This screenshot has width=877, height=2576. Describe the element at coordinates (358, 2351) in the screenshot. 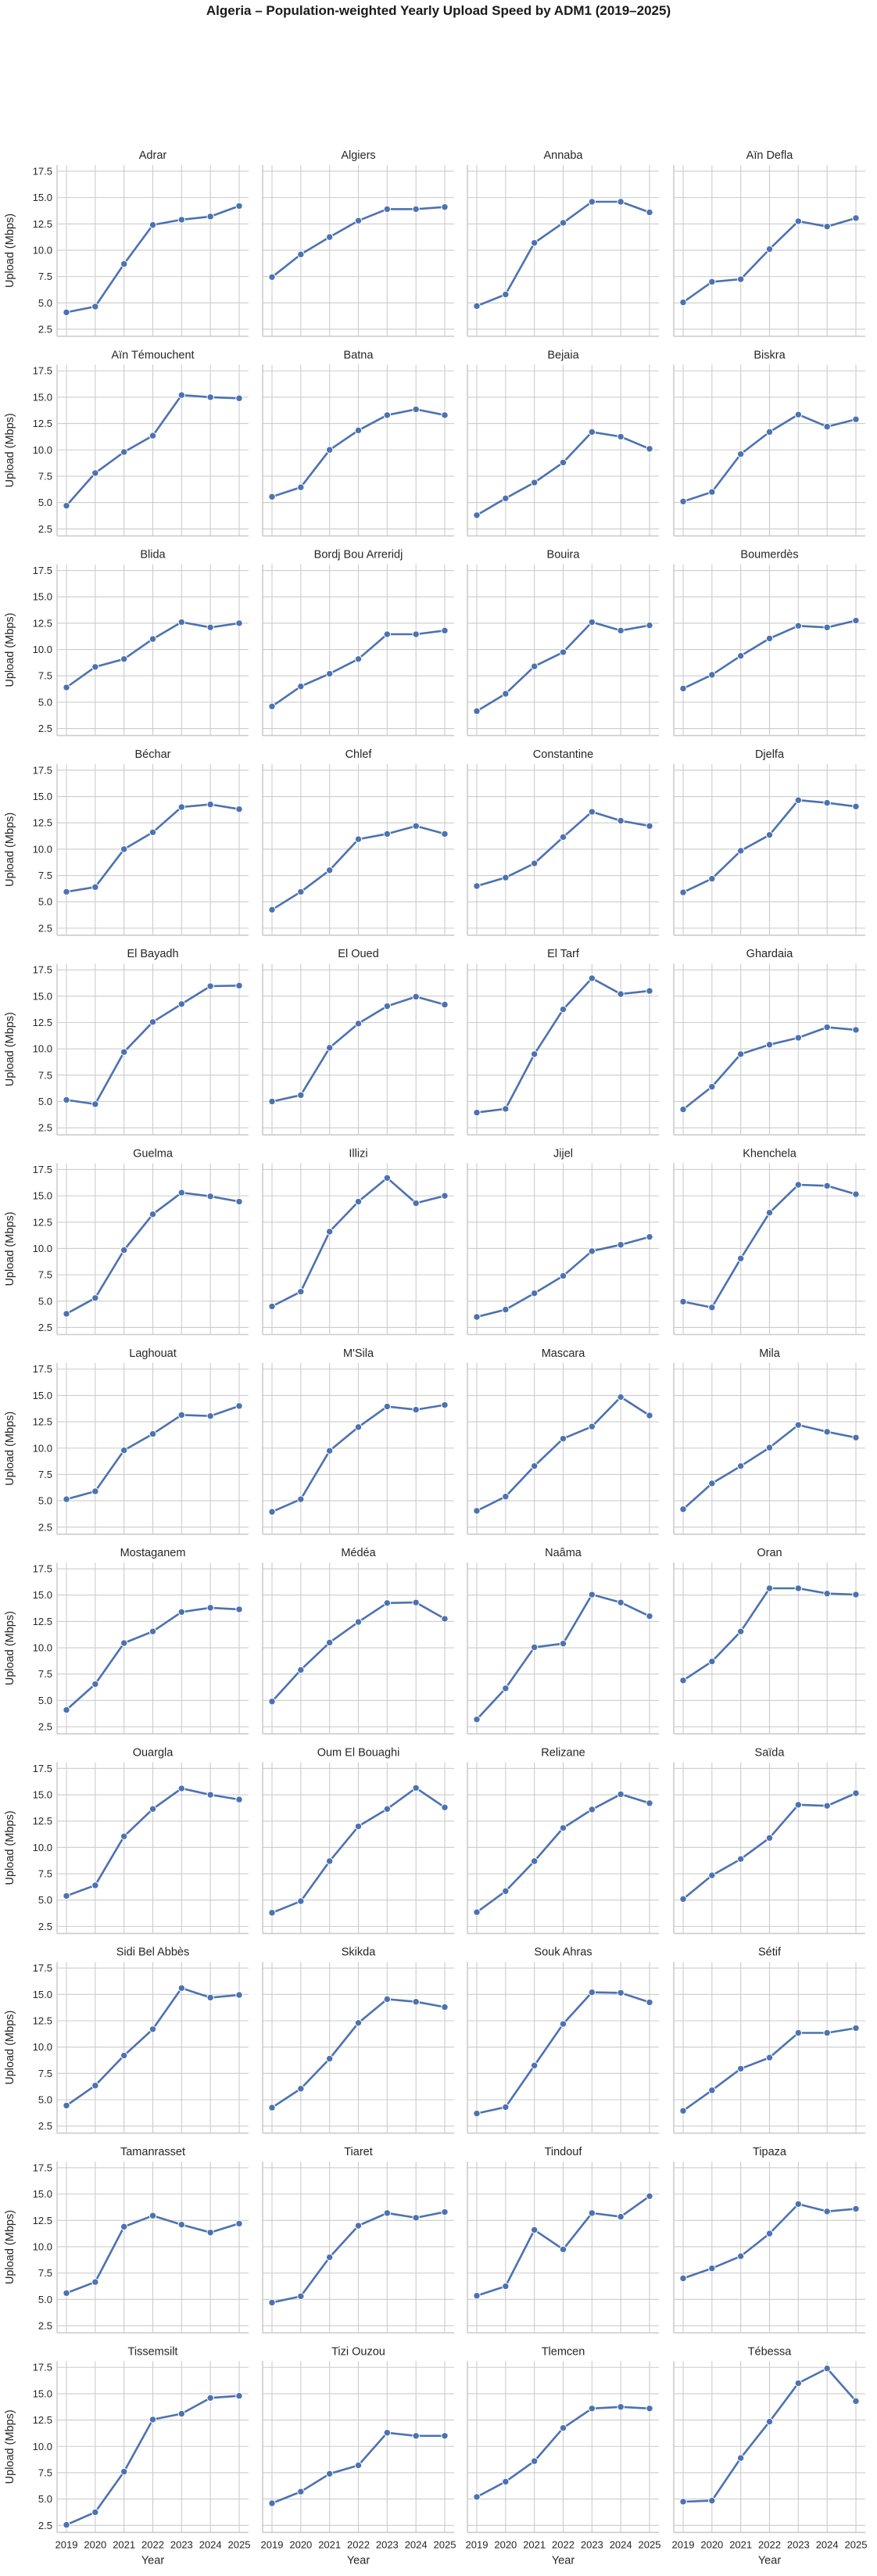

I see `panel-title: Tizi Ouzou` at that location.